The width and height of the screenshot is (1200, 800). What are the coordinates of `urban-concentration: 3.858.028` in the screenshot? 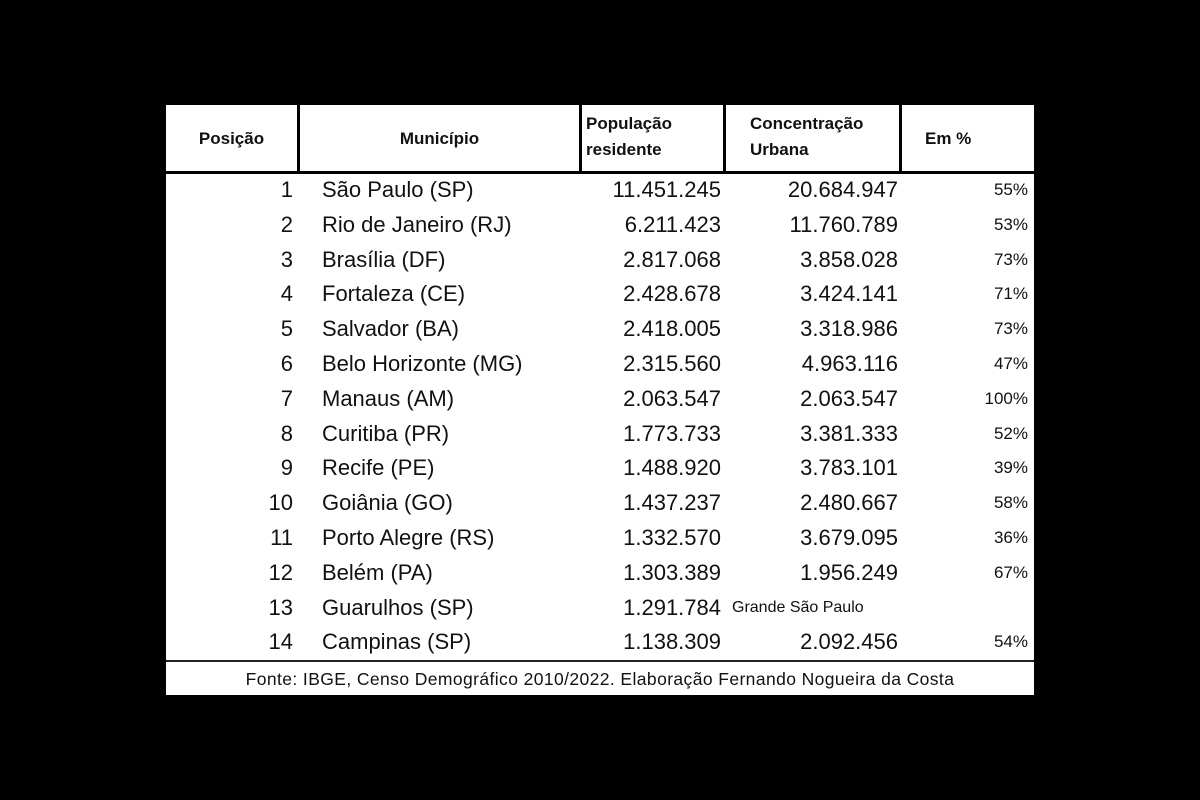 It's located at (849, 259).